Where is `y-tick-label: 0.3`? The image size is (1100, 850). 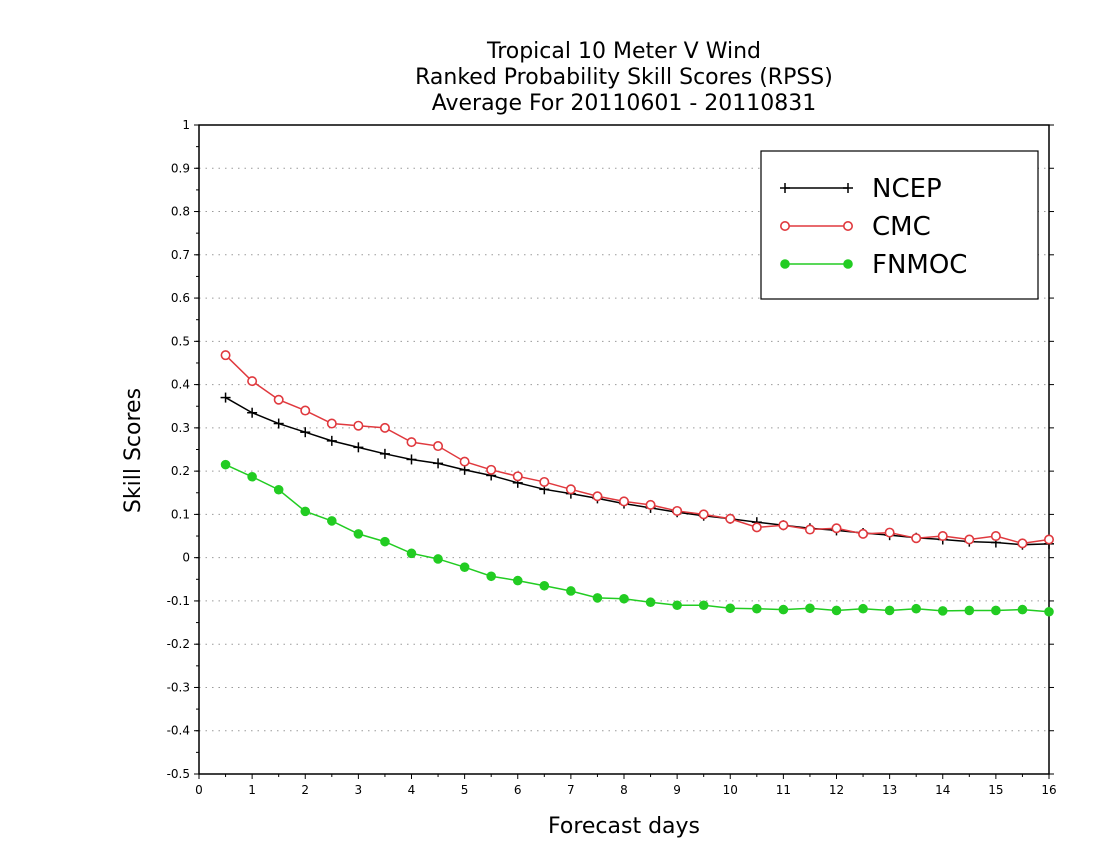 y-tick-label: 0.3 is located at coordinates (180, 428).